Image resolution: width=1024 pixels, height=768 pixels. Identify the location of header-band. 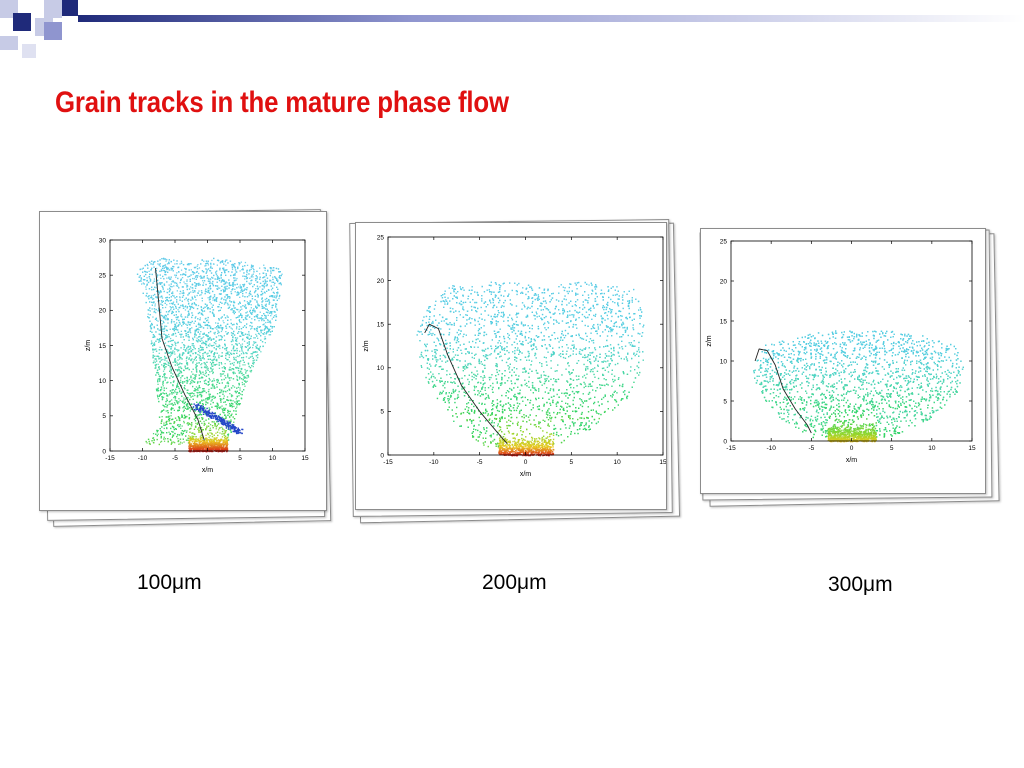
(551, 18).